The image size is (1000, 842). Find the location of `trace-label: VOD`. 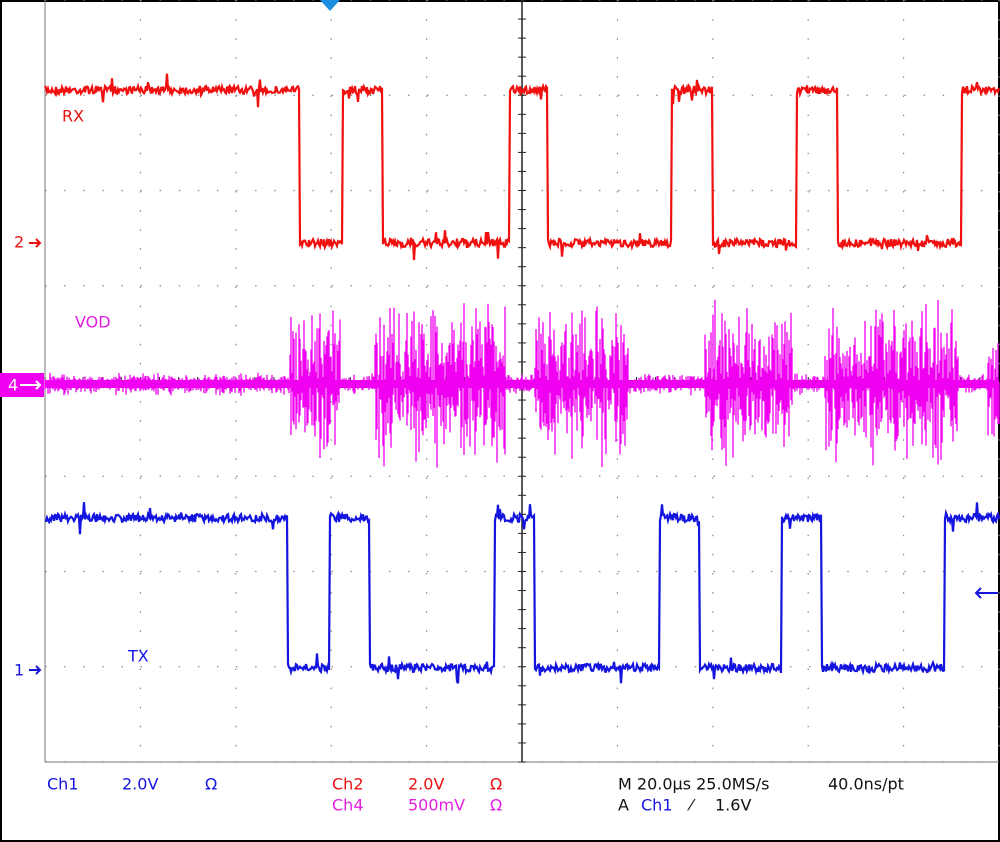

trace-label: VOD is located at coordinates (93, 322).